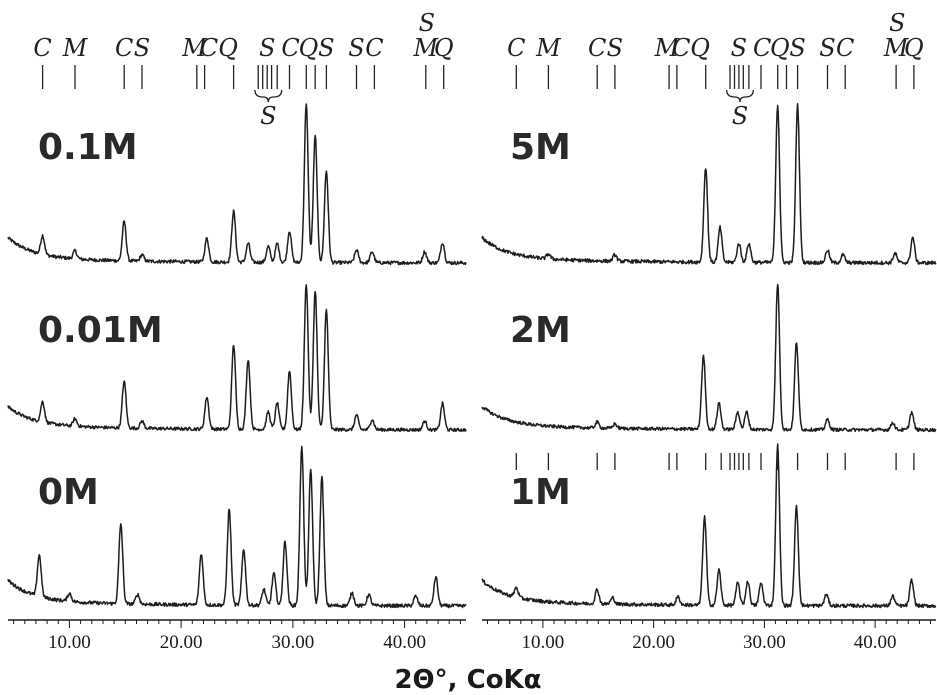 The width and height of the screenshot is (937, 695). What do you see at coordinates (543, 642) in the screenshot?
I see `x-tick-label-right-0: 10.00` at bounding box center [543, 642].